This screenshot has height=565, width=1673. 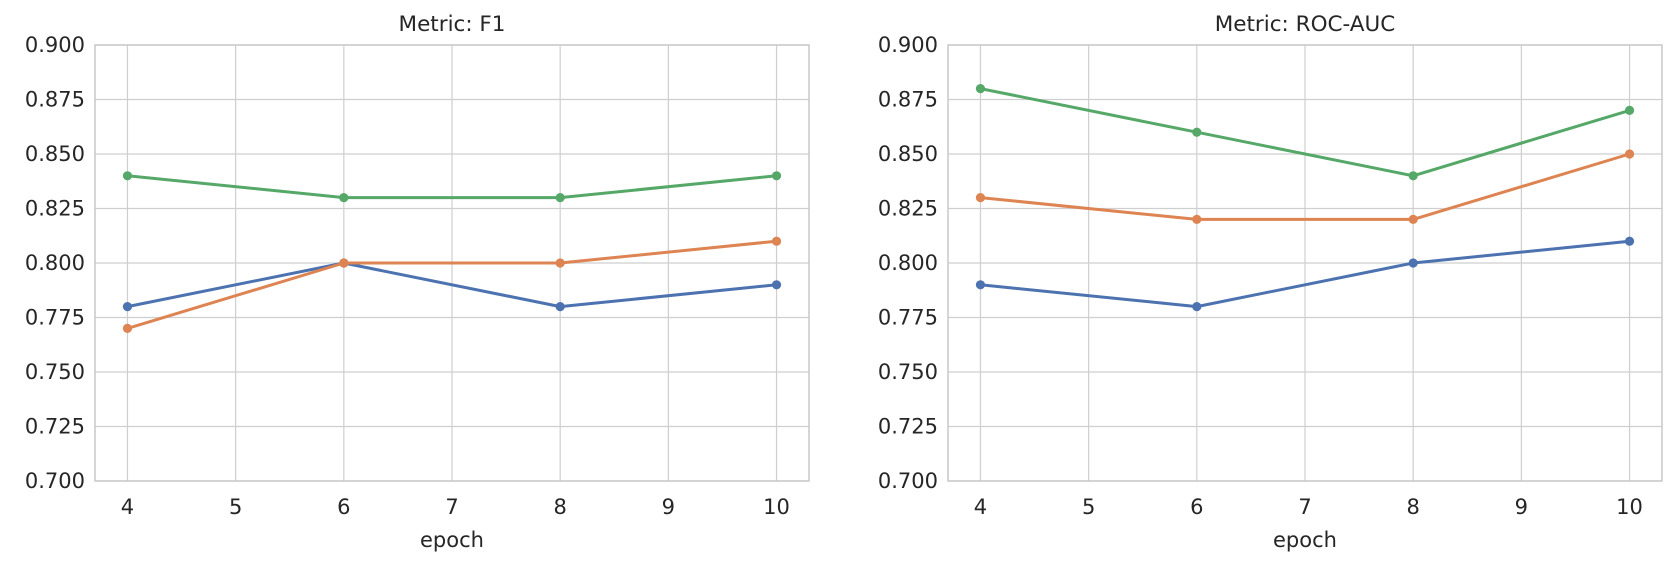 What do you see at coordinates (452, 24) in the screenshot?
I see `chart-title: Metric: F1` at bounding box center [452, 24].